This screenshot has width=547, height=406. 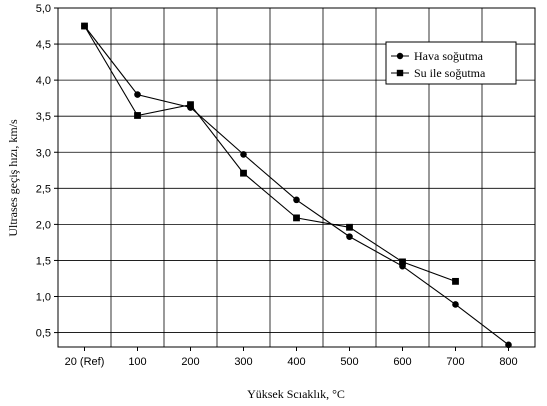 I want to click on x-tick-label: 500, so click(x=349, y=362).